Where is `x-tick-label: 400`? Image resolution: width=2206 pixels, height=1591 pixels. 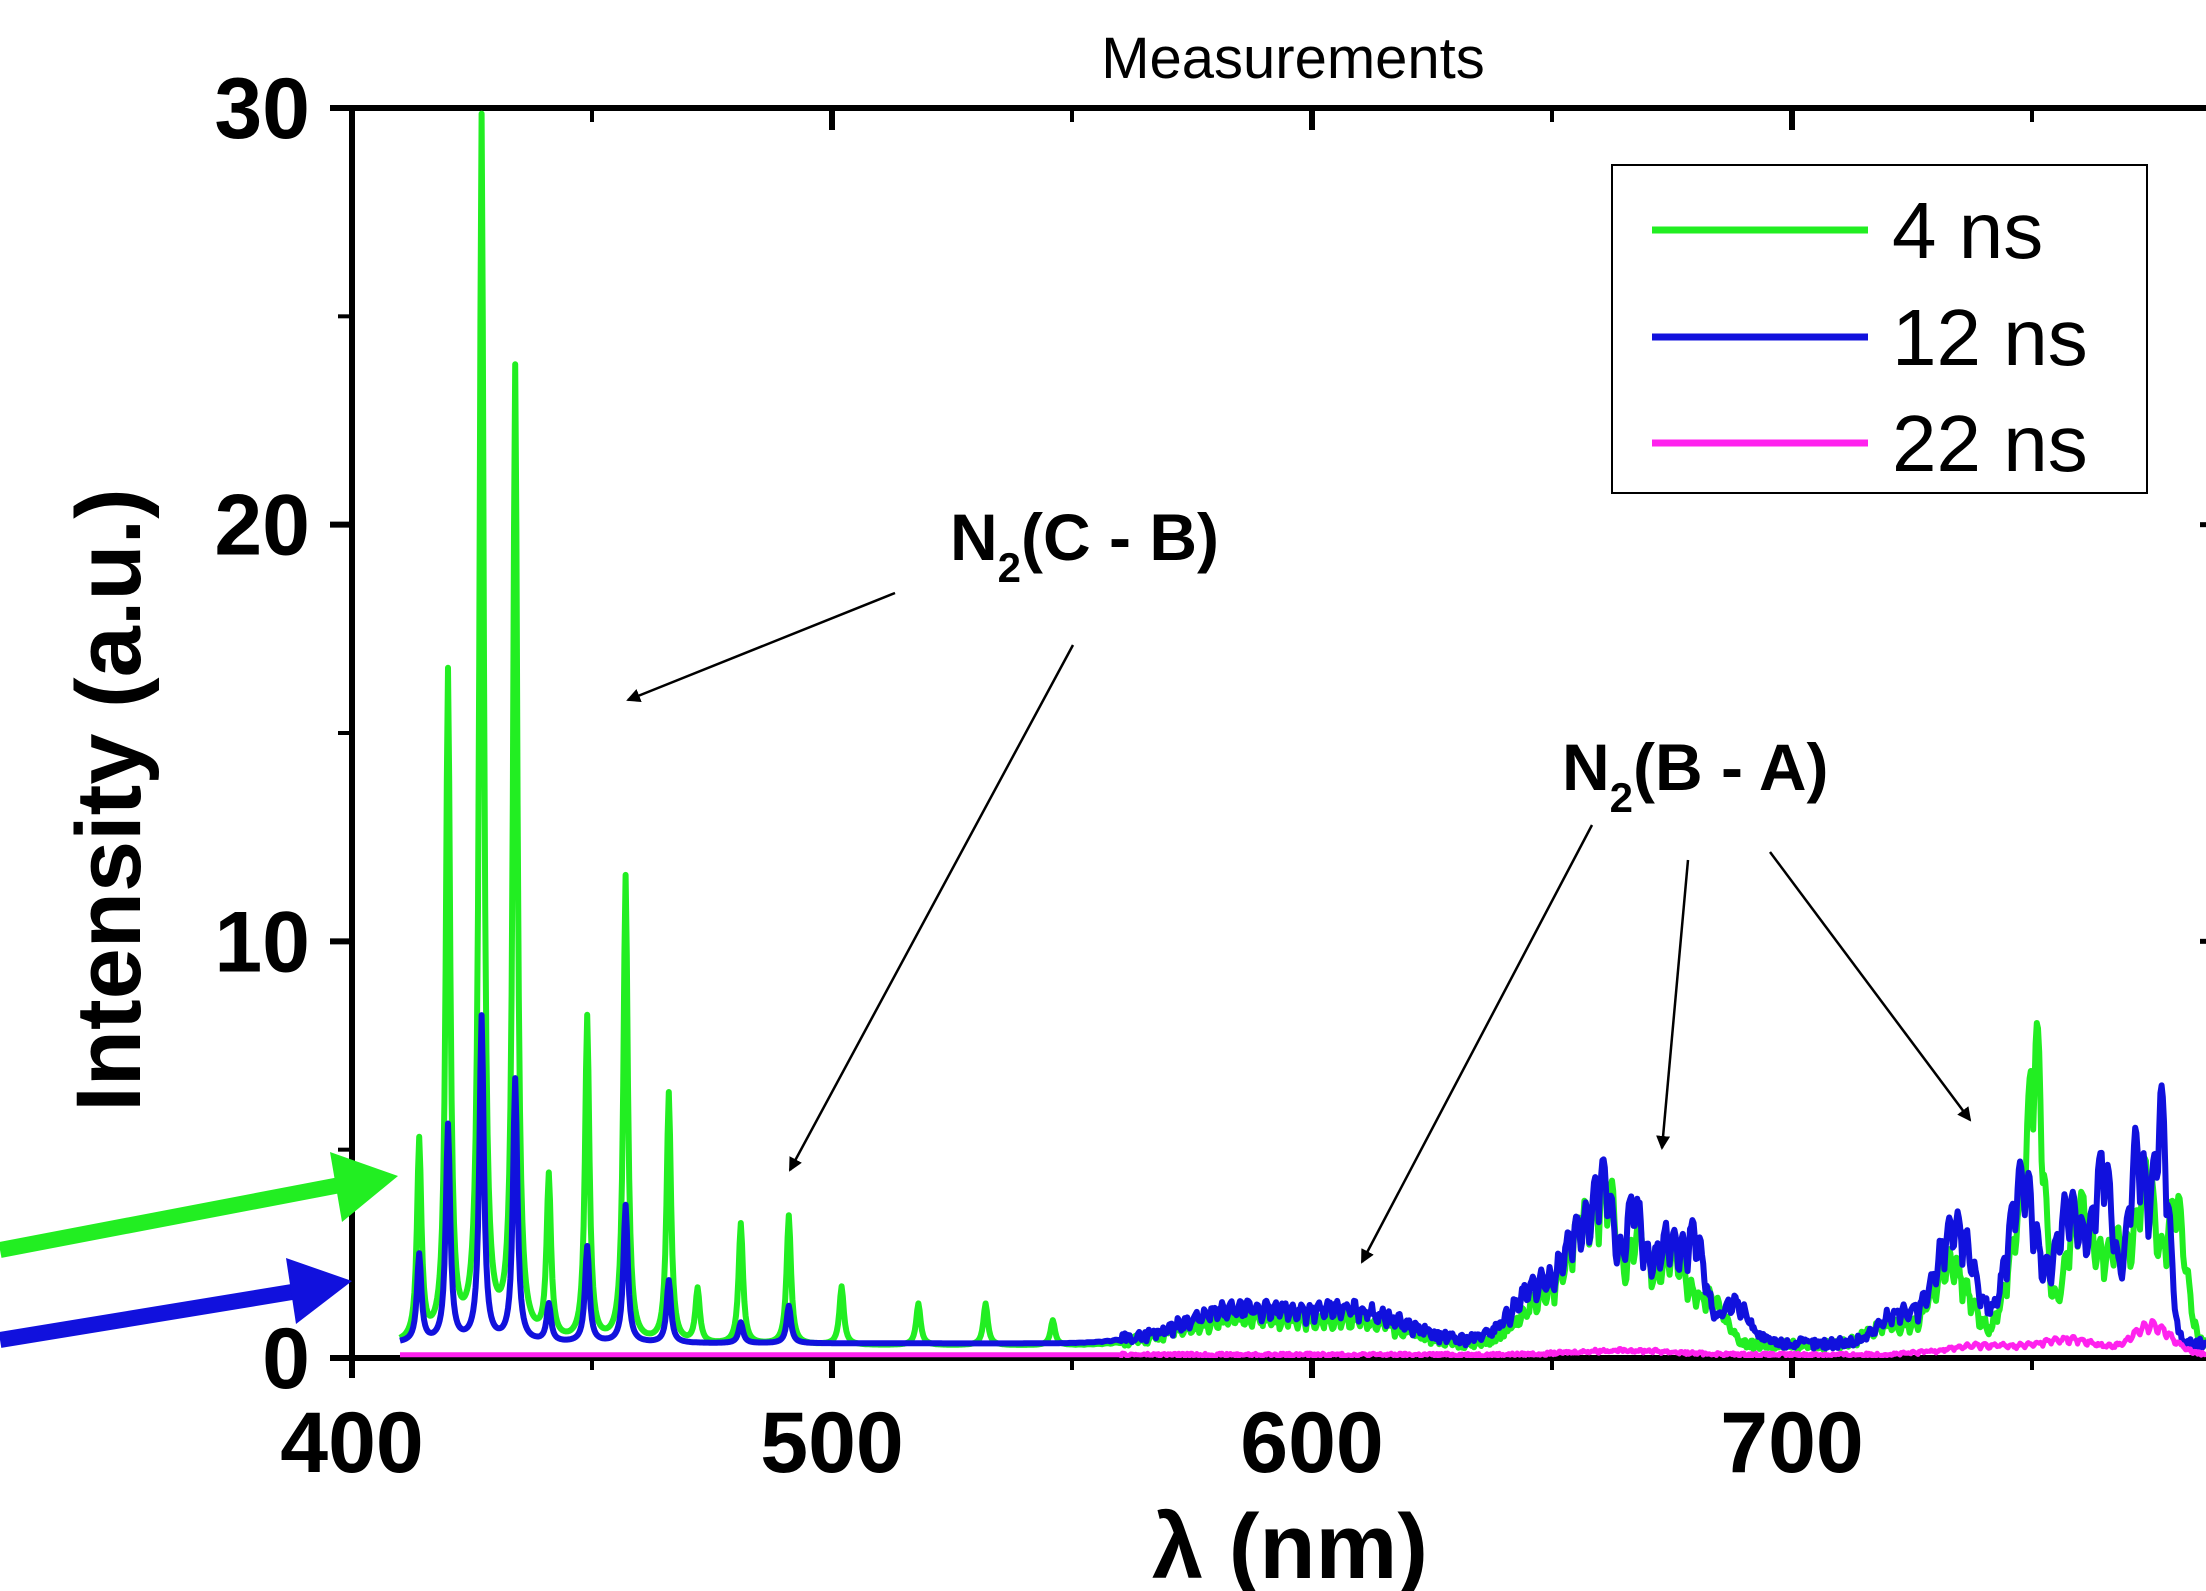 x-tick-label: 400 is located at coordinates (352, 1443).